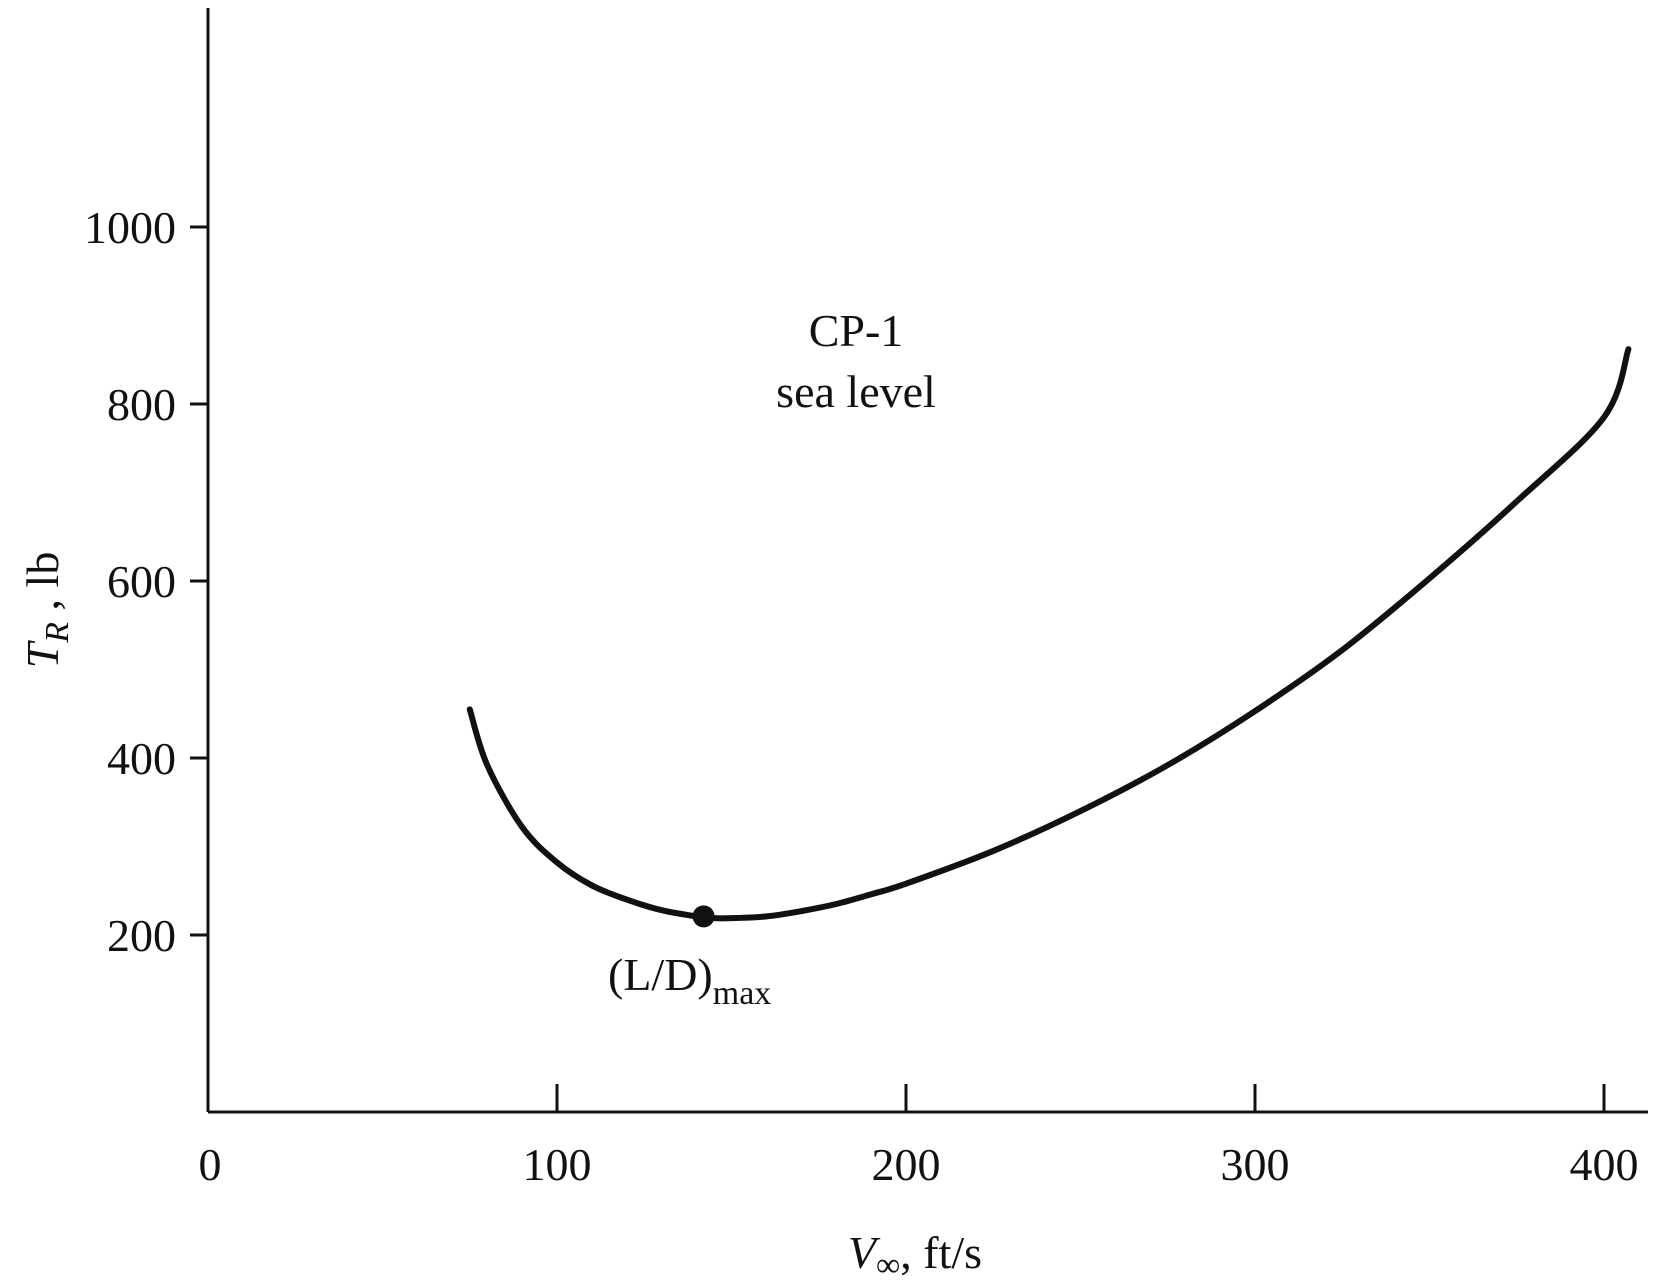 The height and width of the screenshot is (1283, 1659). Describe the element at coordinates (1255, 1164) in the screenshot. I see `x-tick-label: 300` at that location.